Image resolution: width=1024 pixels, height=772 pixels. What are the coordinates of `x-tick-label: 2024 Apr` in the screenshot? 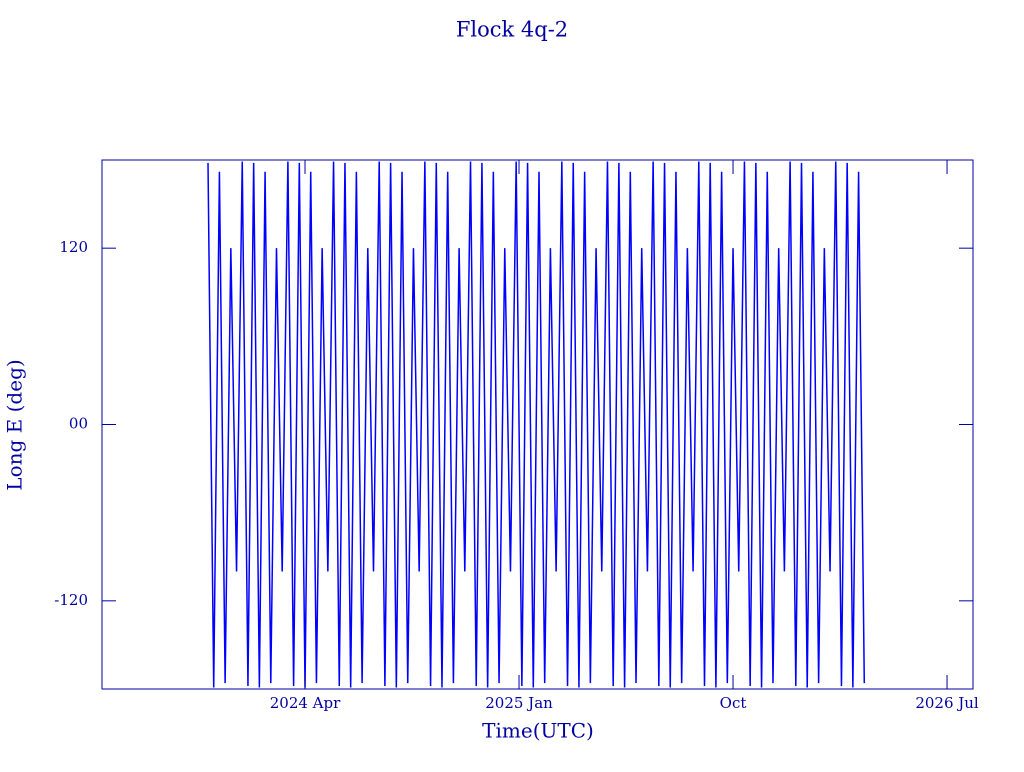 It's located at (305, 703).